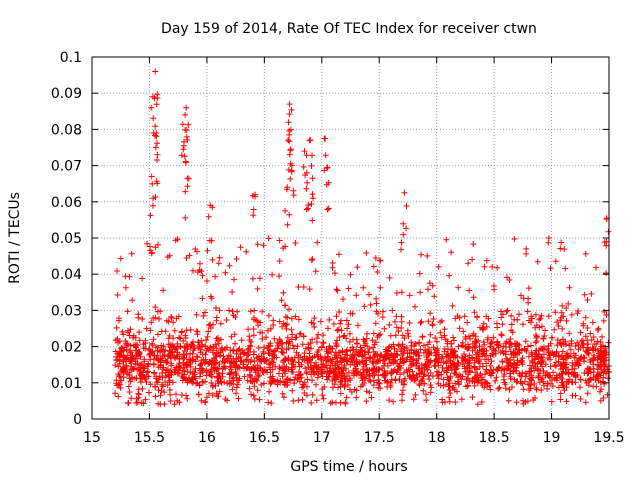 This screenshot has height=480, width=640. I want to click on x-tick-label: 15.5, so click(149, 438).